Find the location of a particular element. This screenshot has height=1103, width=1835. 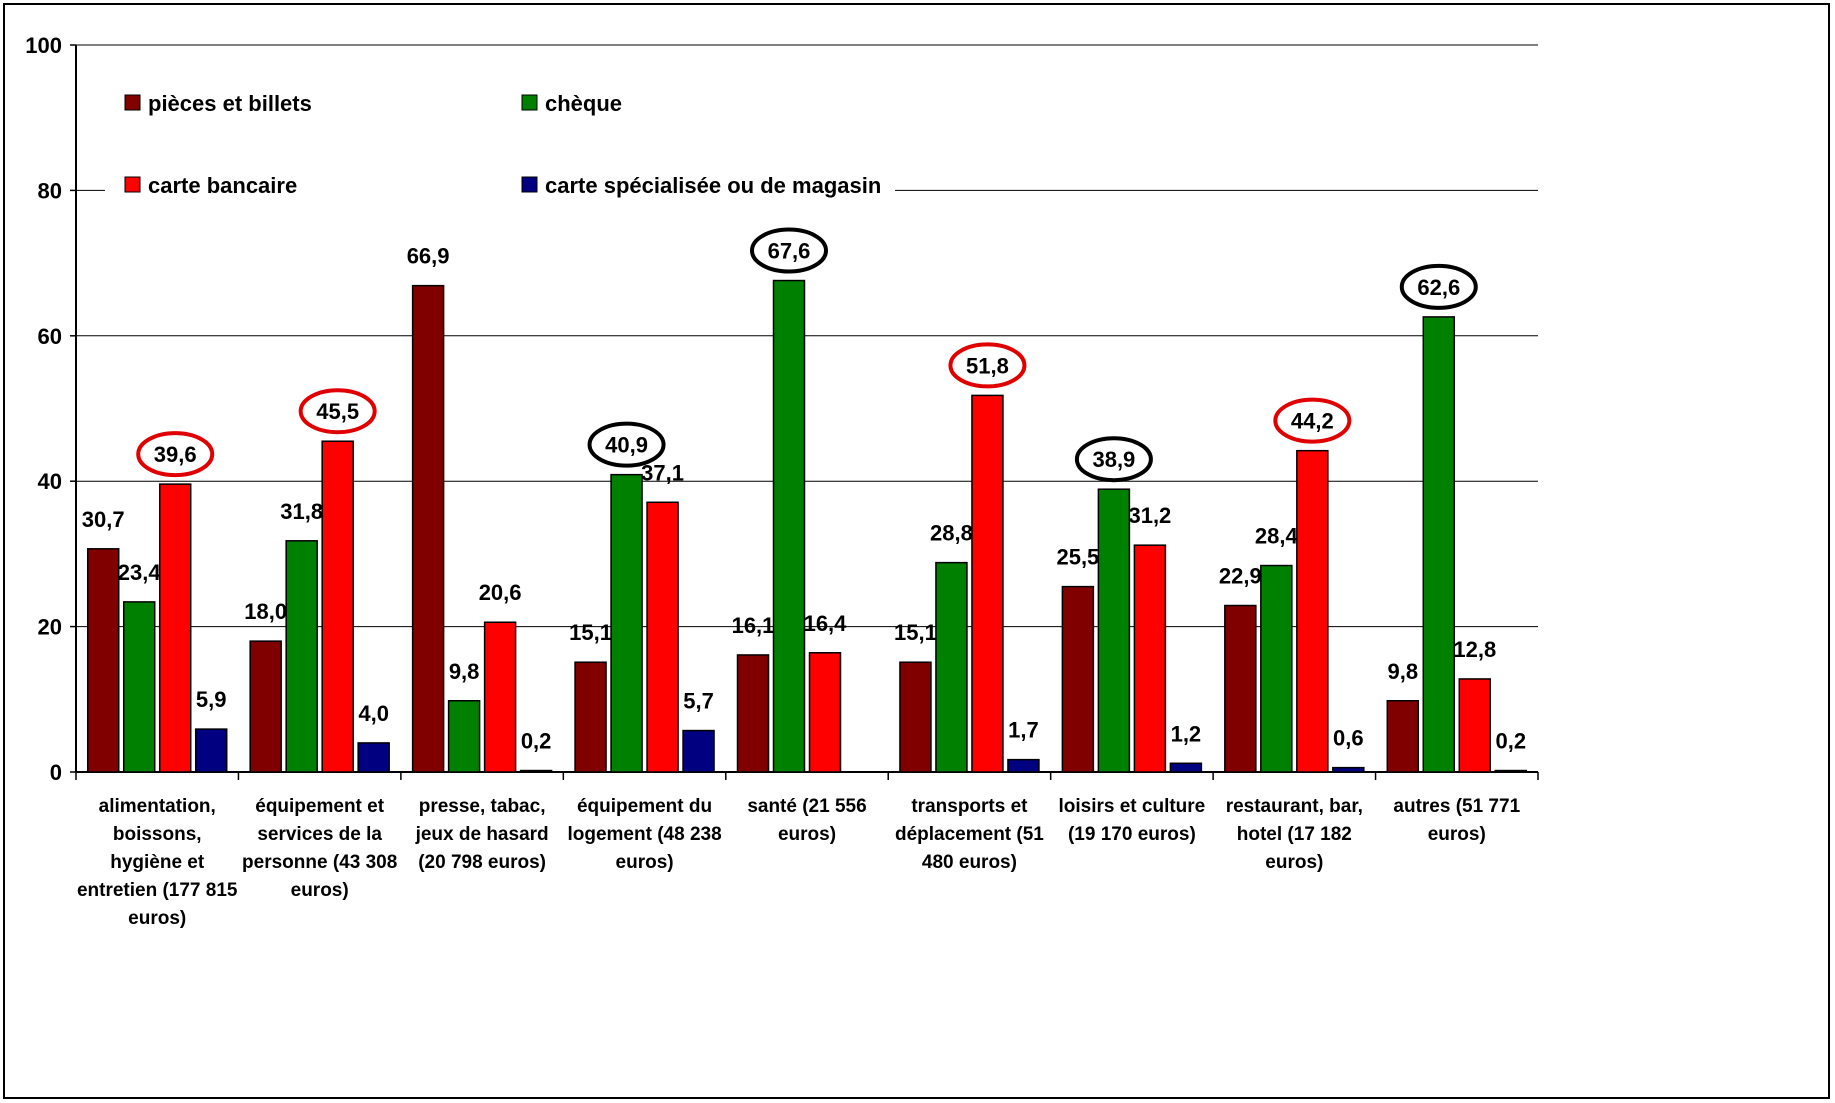

x-tick-label: loisirs et culture (19 170 euros) is located at coordinates (1131, 820).